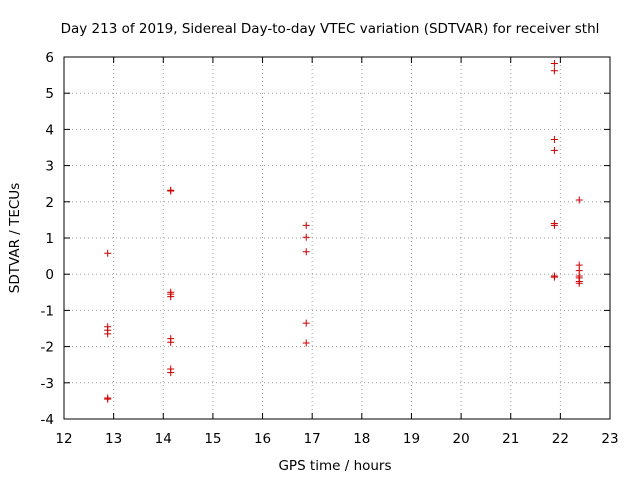 Image resolution: width=640 pixels, height=480 pixels. Describe the element at coordinates (49, 167) in the screenshot. I see `y-tick-label: 3` at that location.